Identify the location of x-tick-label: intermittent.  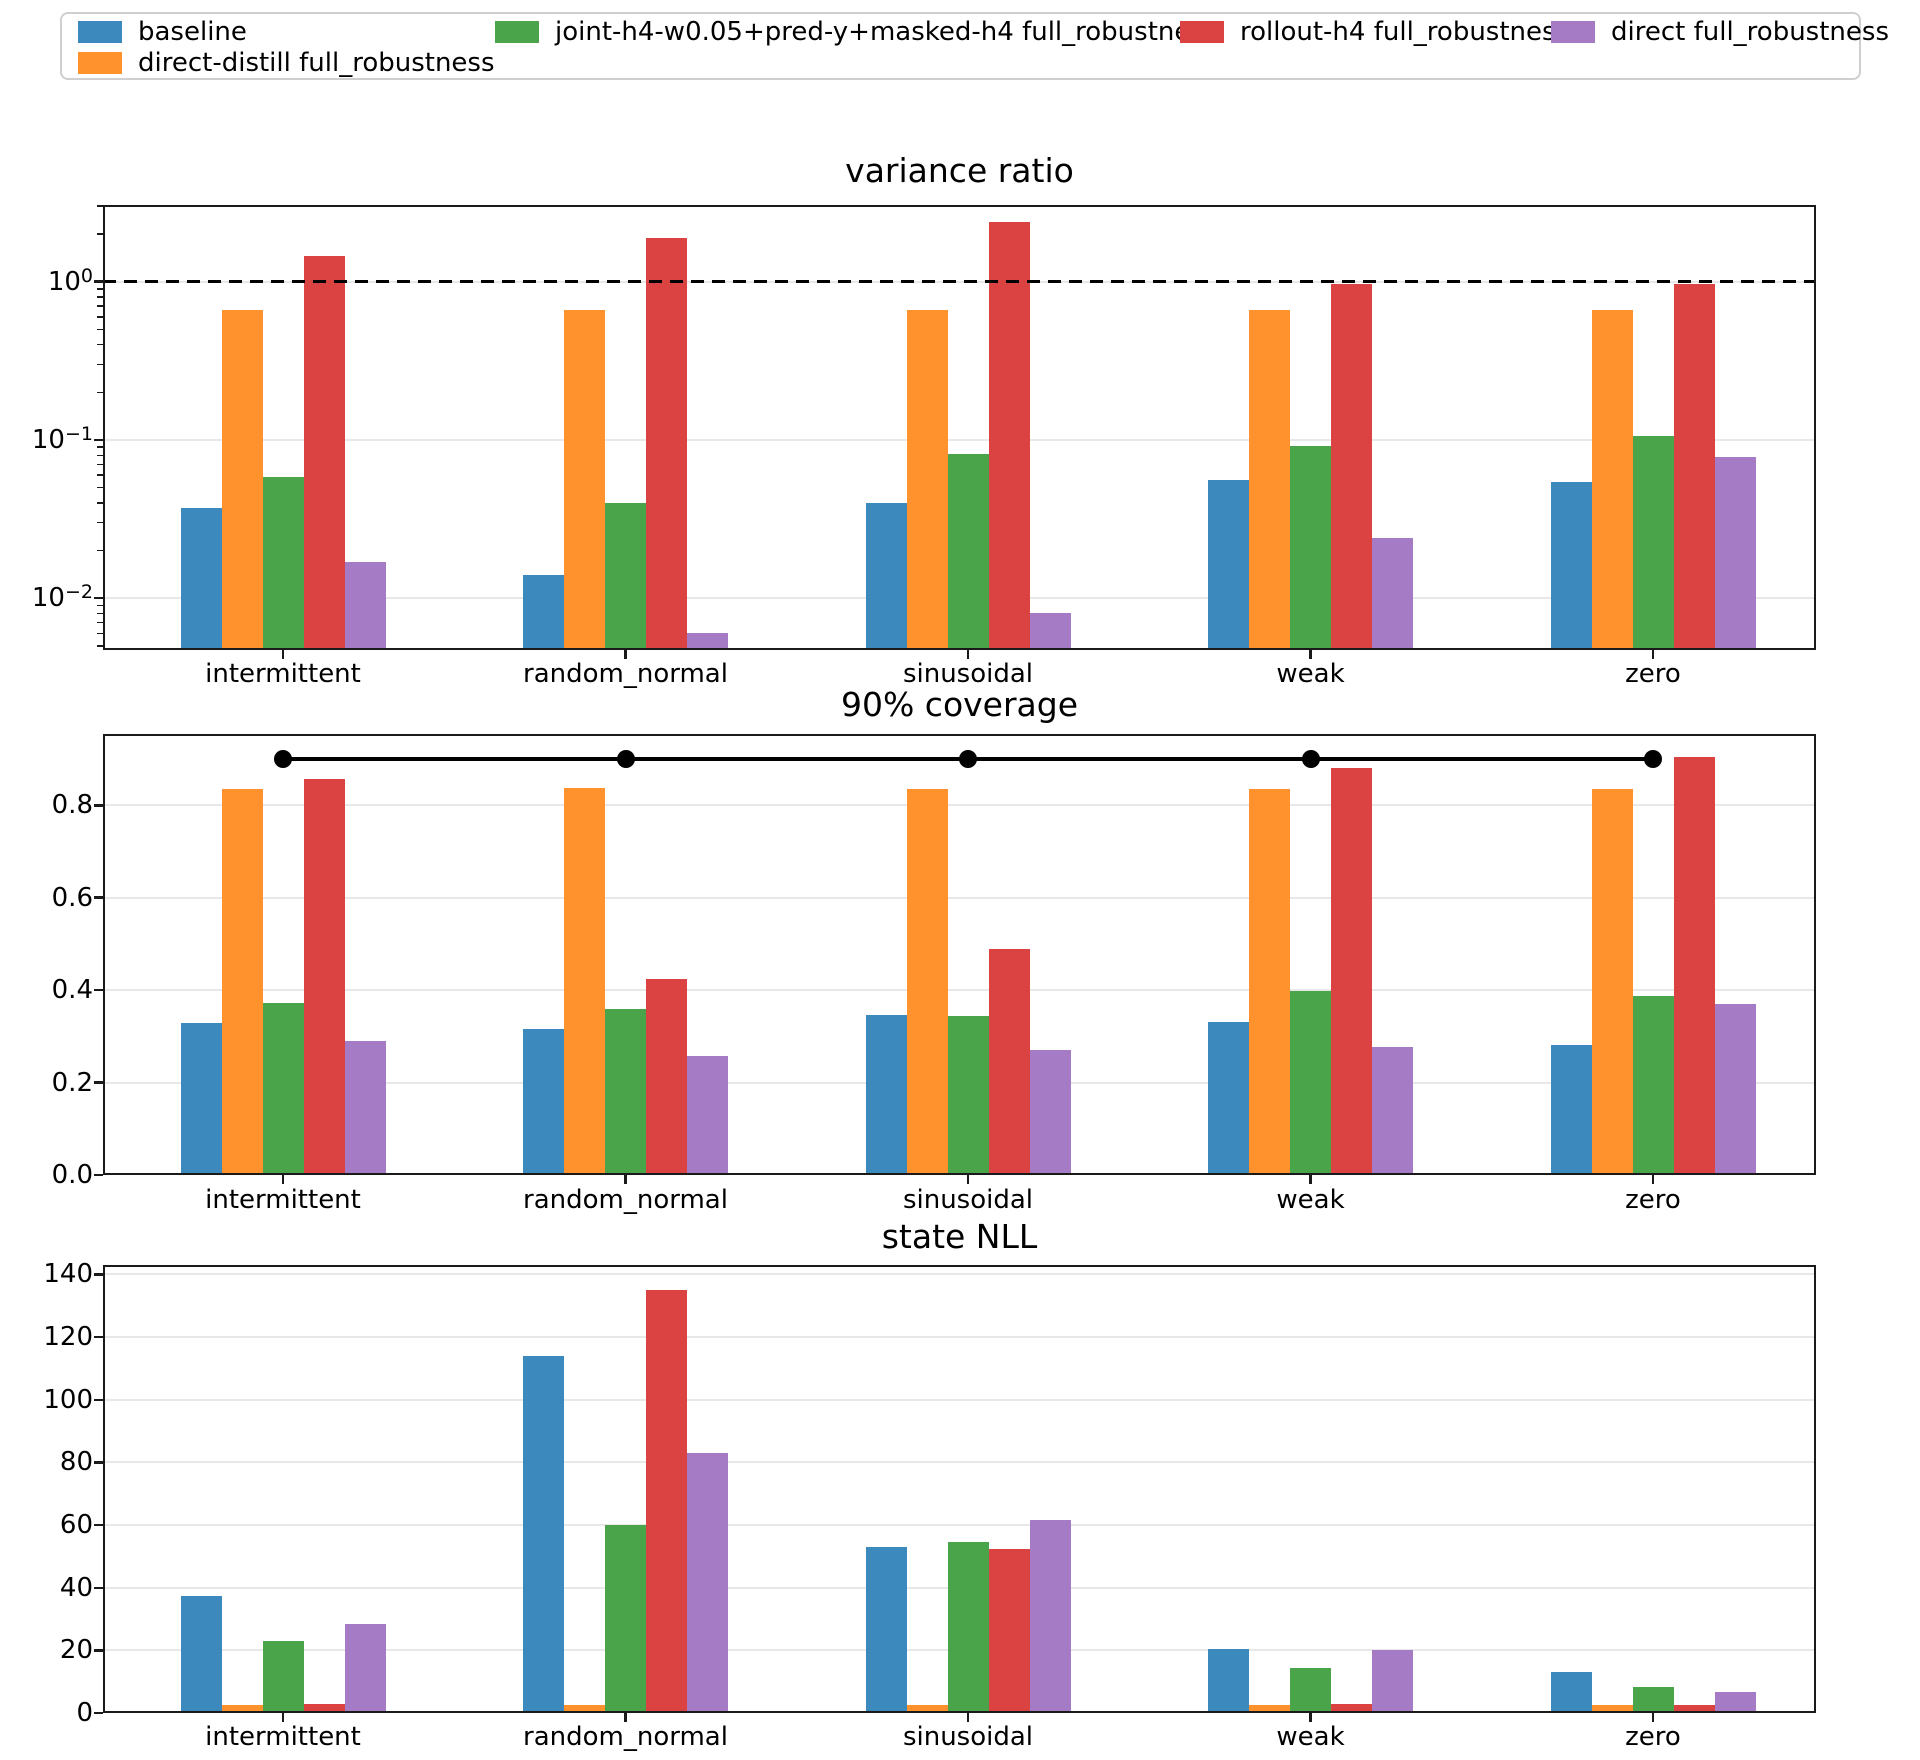
(283, 1737).